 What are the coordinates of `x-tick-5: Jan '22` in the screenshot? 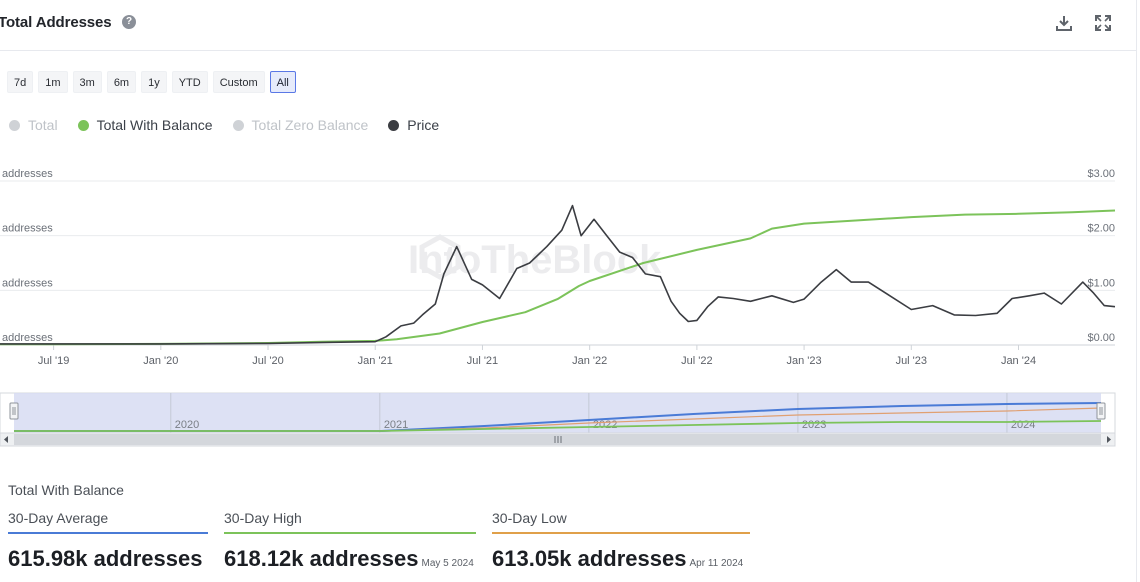 It's located at (589, 361).